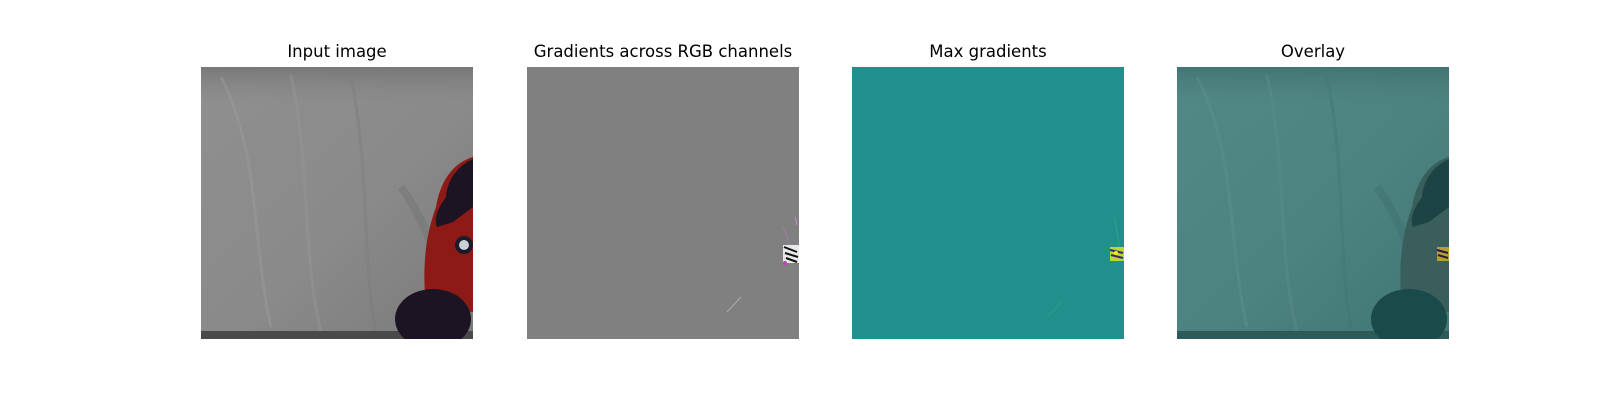  Describe the element at coordinates (1313, 203) in the screenshot. I see `overlay-image` at that location.